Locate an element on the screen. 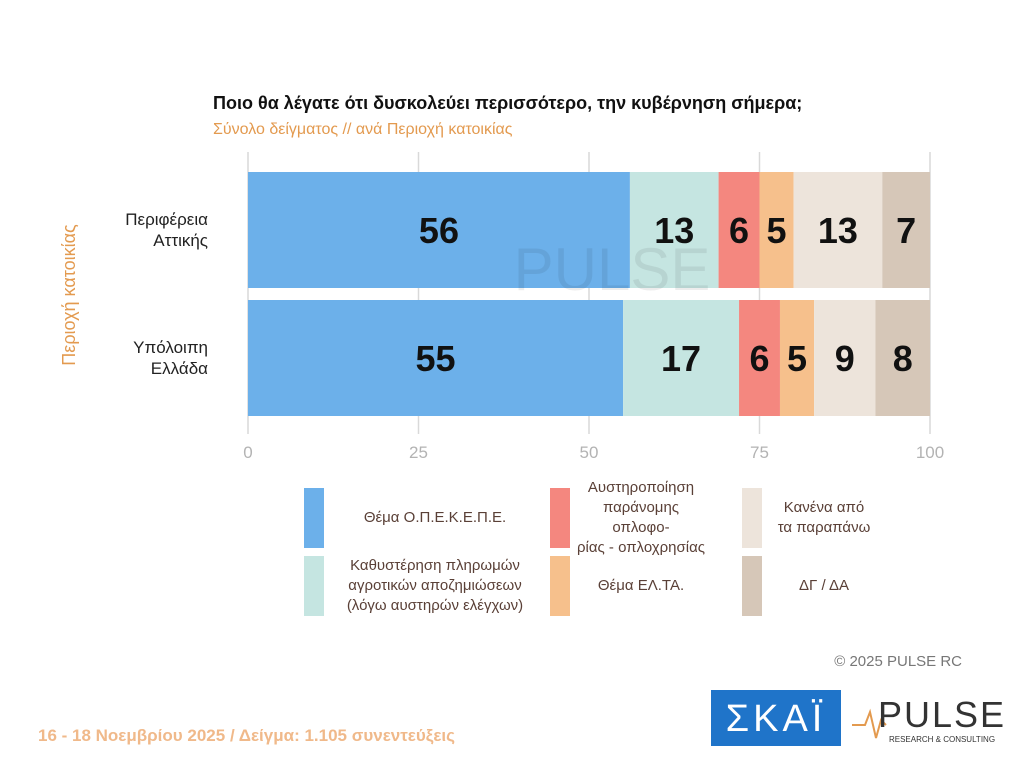  y-axis-label: Περιοχή κατοικίας is located at coordinates (69, 295).